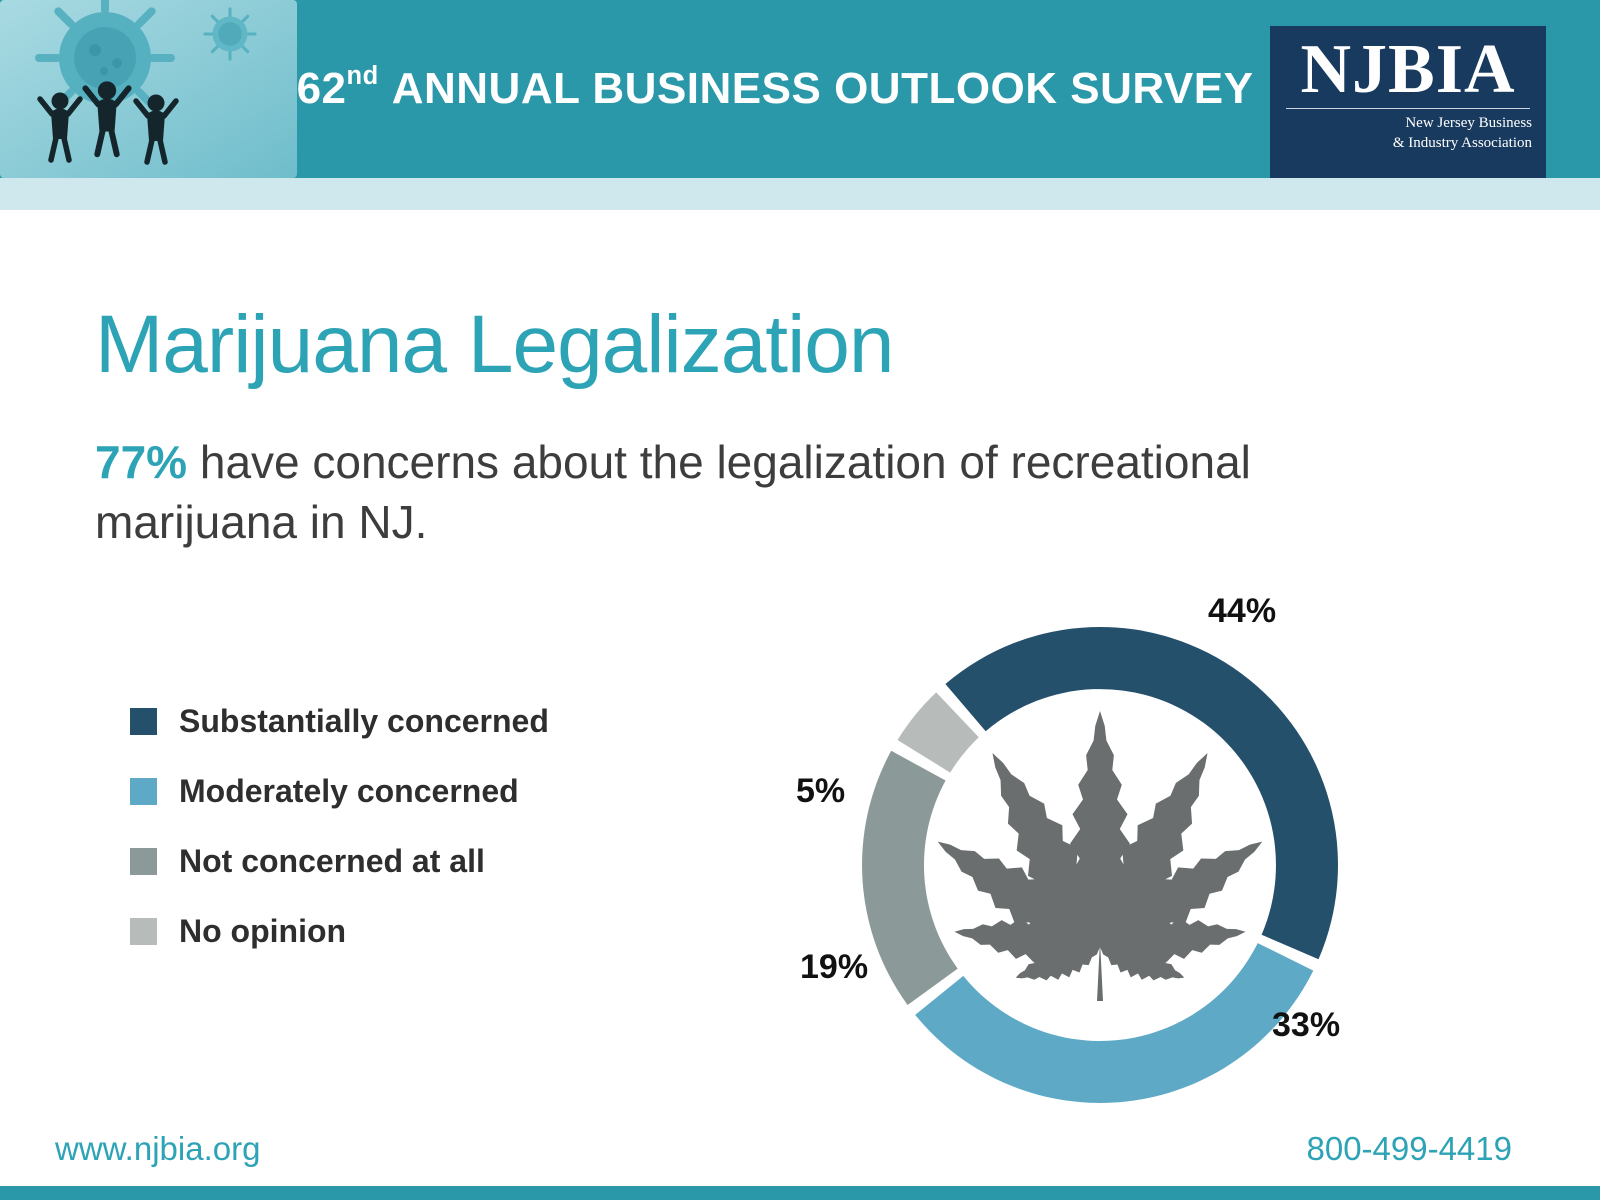 The image size is (1600, 1200). Describe the element at coordinates (1100, 856) in the screenshot. I see `marijuana-leaf-icon` at that location.